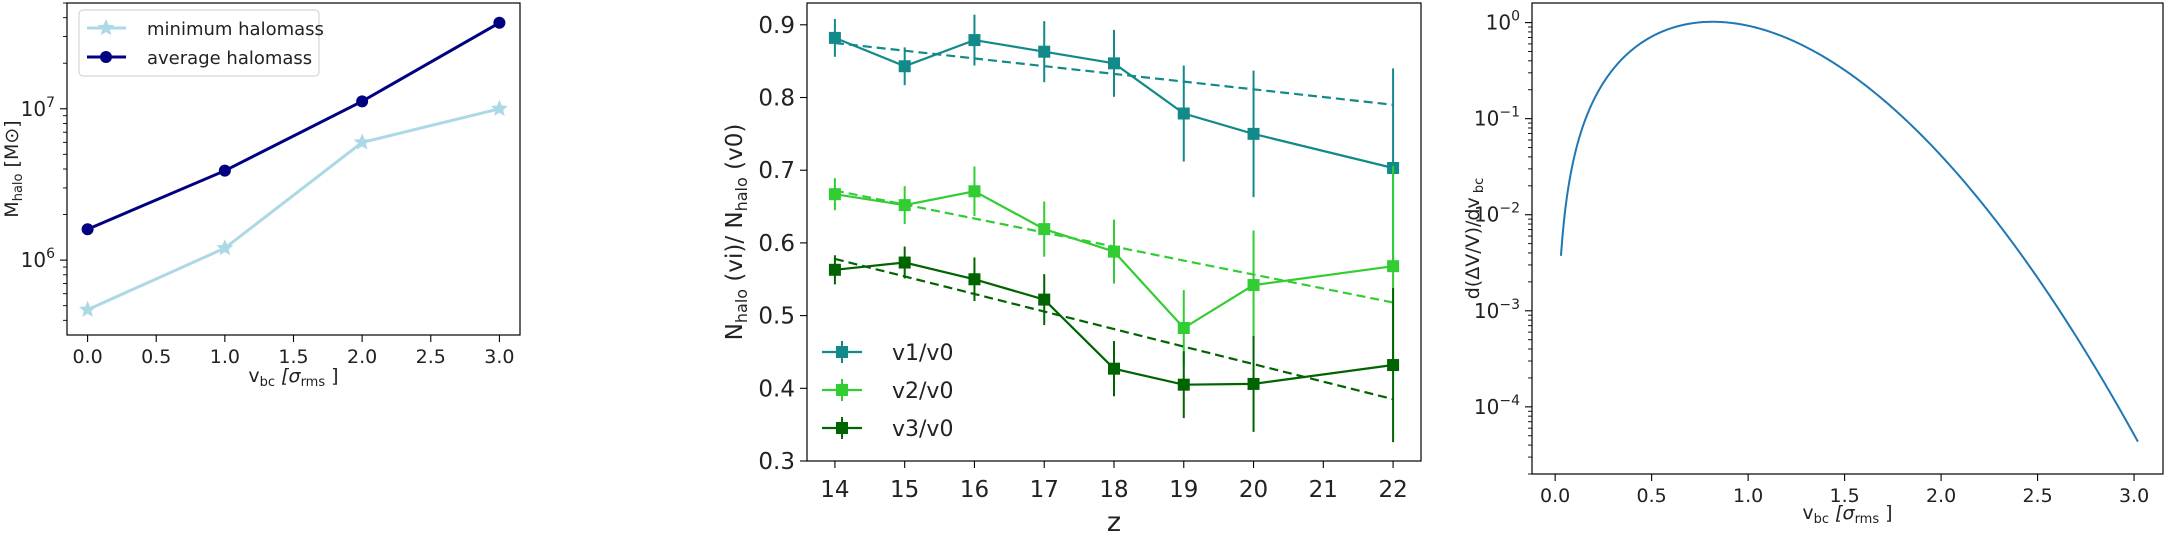 This screenshot has width=2171, height=533. I want to click on y-tick-label: 0.9, so click(776, 26).